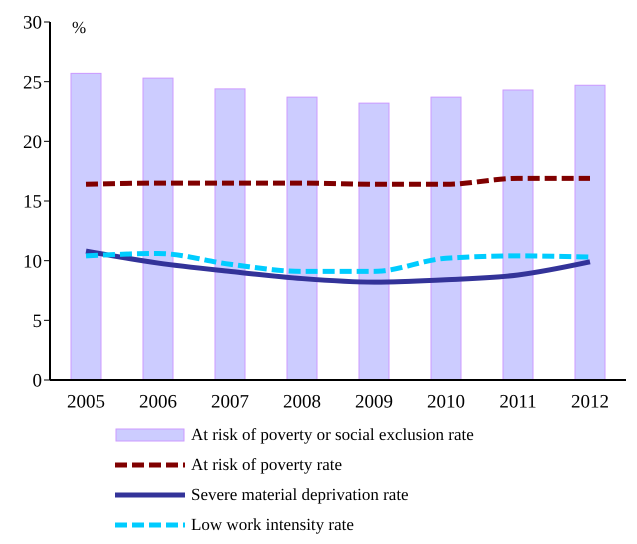  I want to click on y-tick-label: 20, so click(32, 143).